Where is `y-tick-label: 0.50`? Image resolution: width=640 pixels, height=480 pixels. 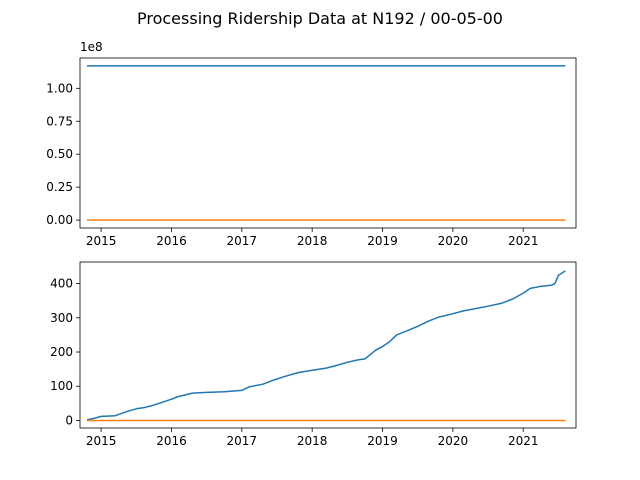 y-tick-label: 0.50 is located at coordinates (59, 154).